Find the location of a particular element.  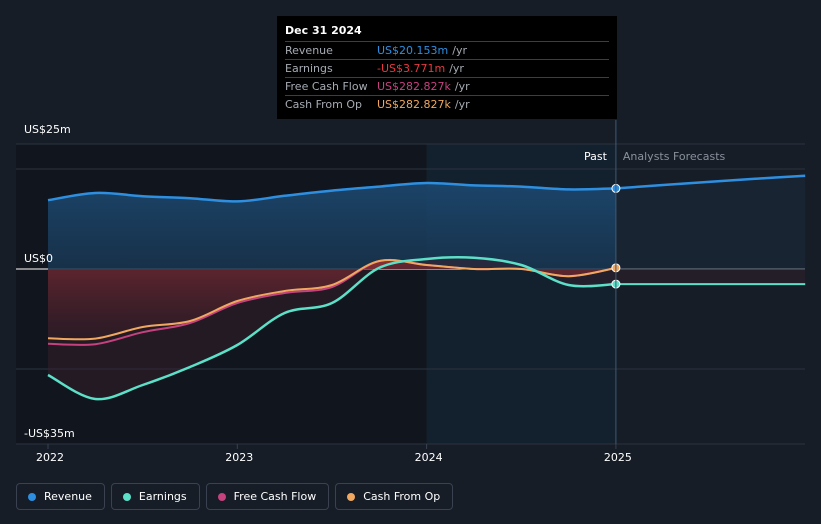

x-tick-label: 2023 is located at coordinates (239, 457).